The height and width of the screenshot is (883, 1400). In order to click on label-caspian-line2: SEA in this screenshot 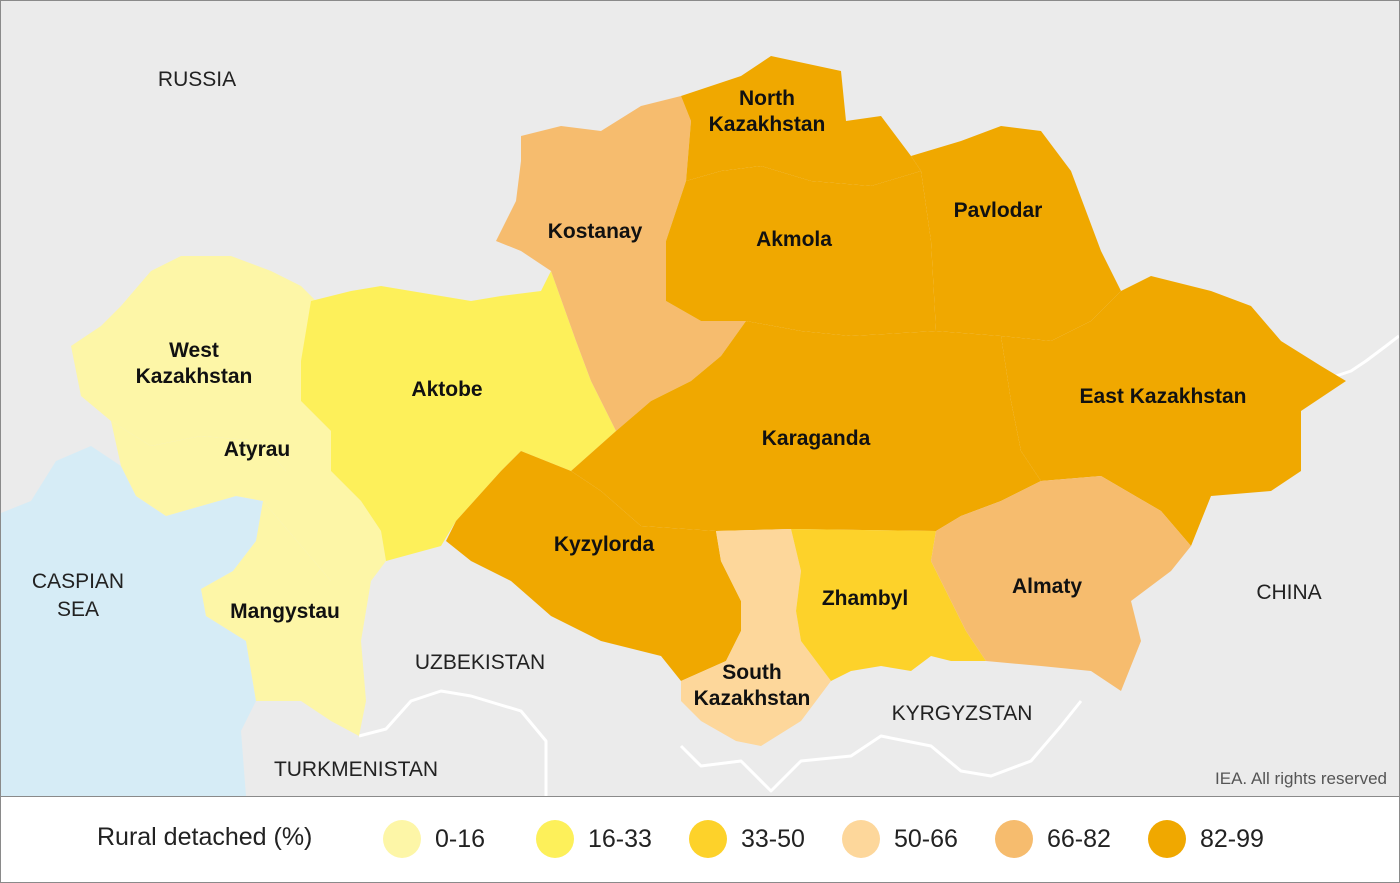, I will do `click(78, 609)`.